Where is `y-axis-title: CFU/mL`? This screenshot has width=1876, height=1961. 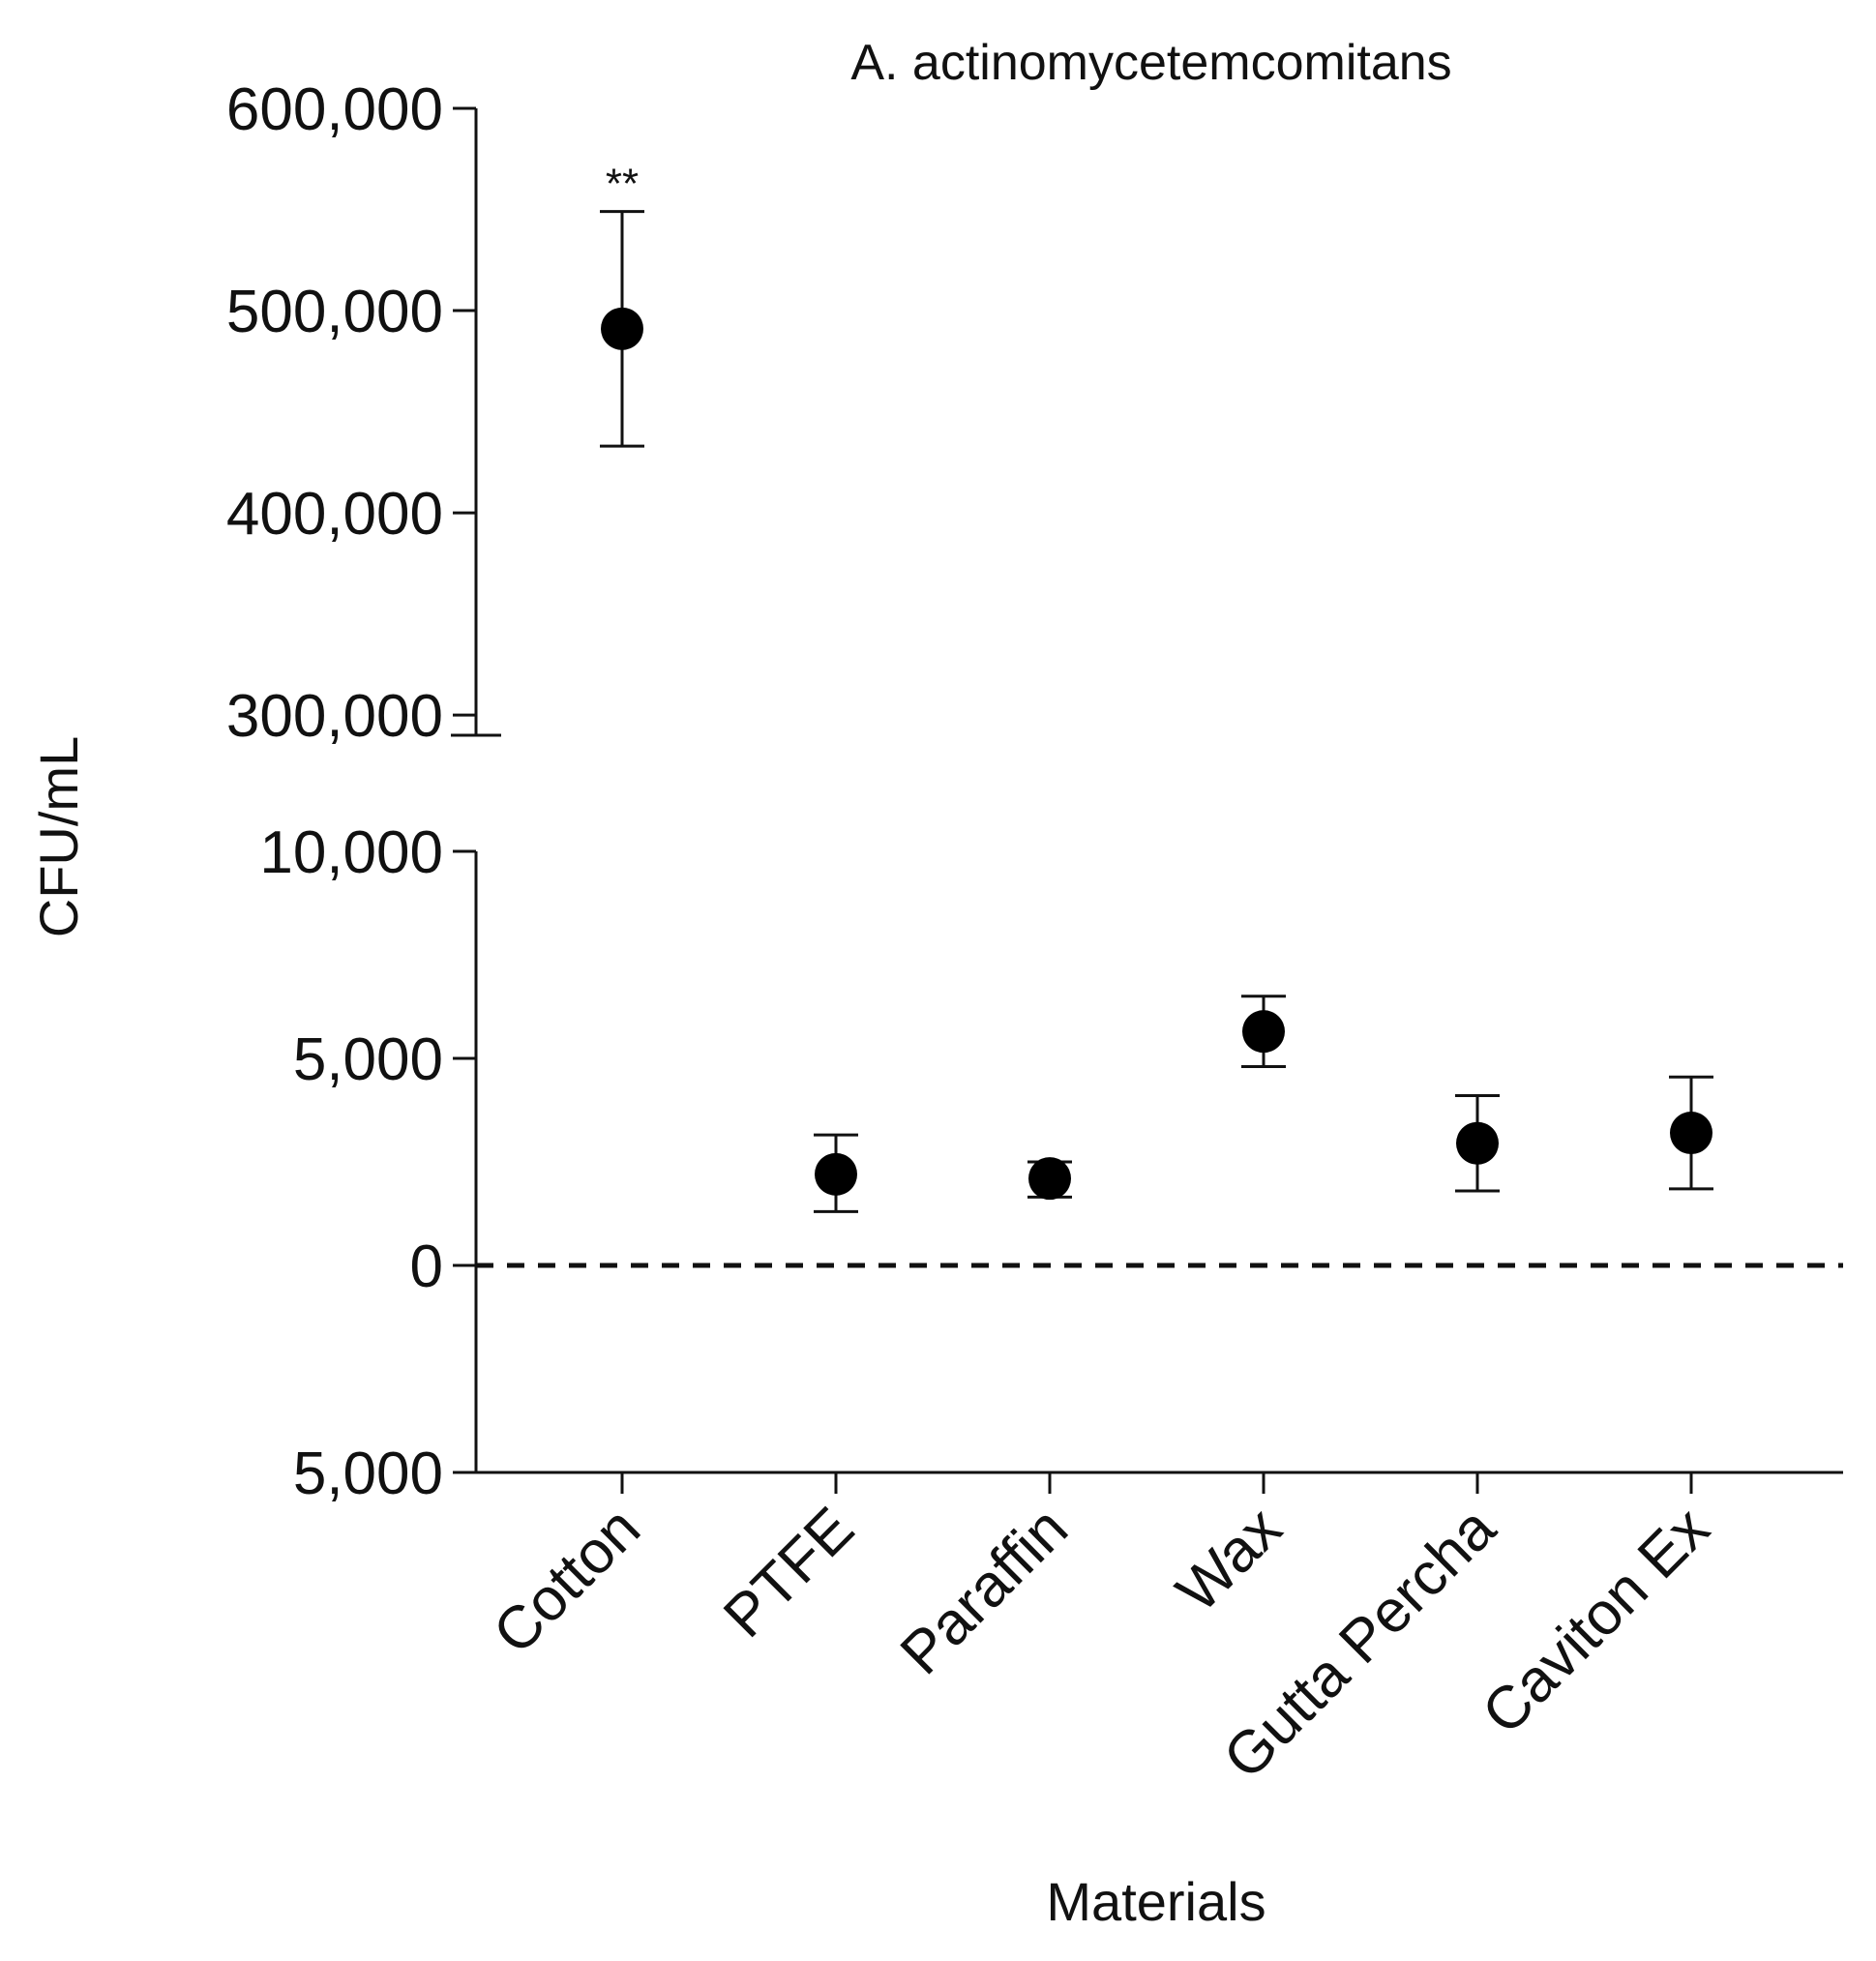
y-axis-title: CFU/mL is located at coordinates (58, 836).